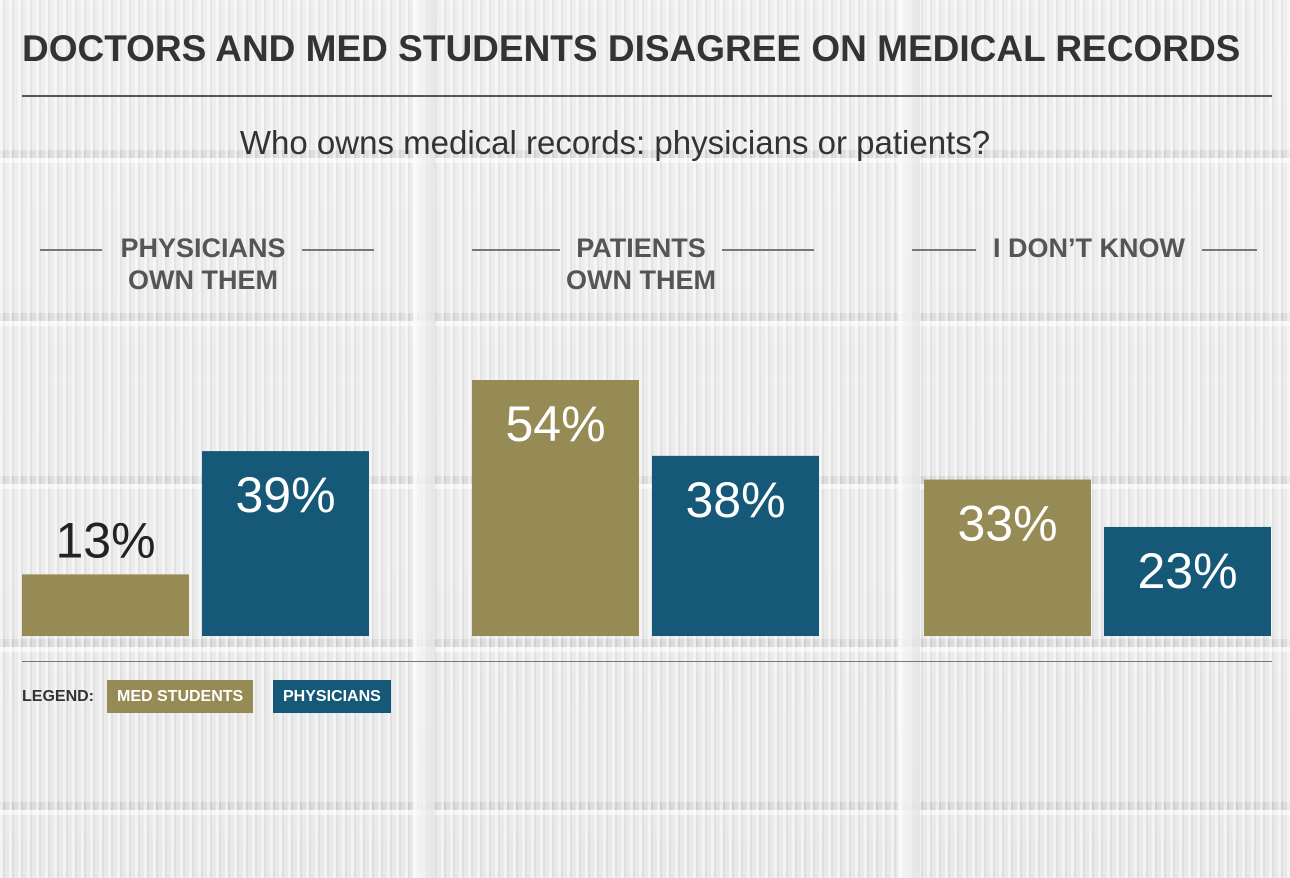  I want to click on category-header-dont-know: I DON’T KNOW, so click(1089, 248).